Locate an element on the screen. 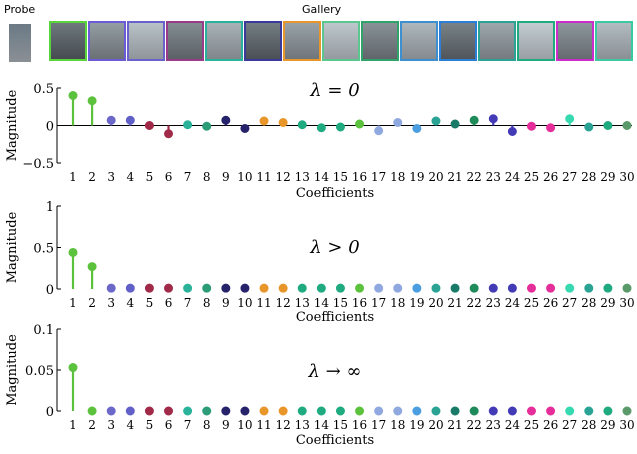 This screenshot has height=454, width=637. gallery-label: Gallery is located at coordinates (322, 9).